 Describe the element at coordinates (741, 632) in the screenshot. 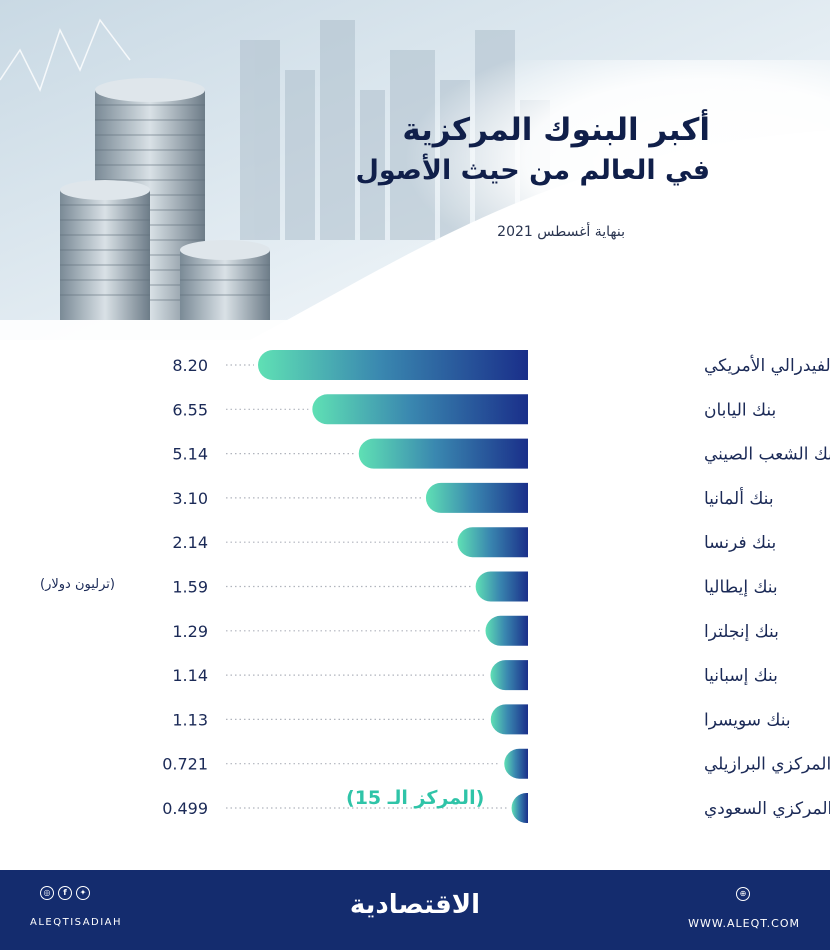

I see `category-label: بنك إنجلترا` at that location.